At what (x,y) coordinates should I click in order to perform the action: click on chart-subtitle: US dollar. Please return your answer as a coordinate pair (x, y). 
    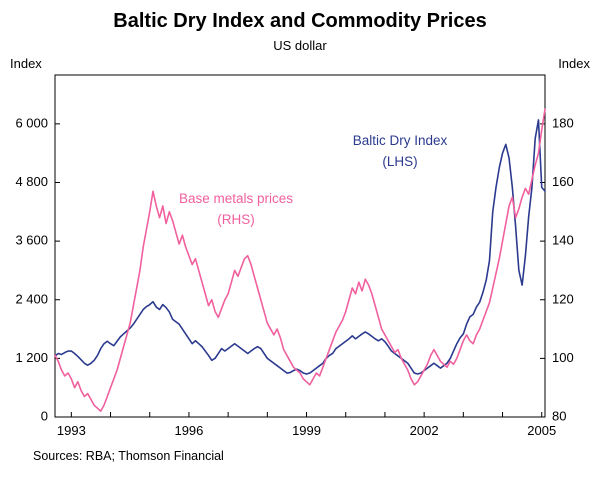
    Looking at the image, I should click on (300, 45).